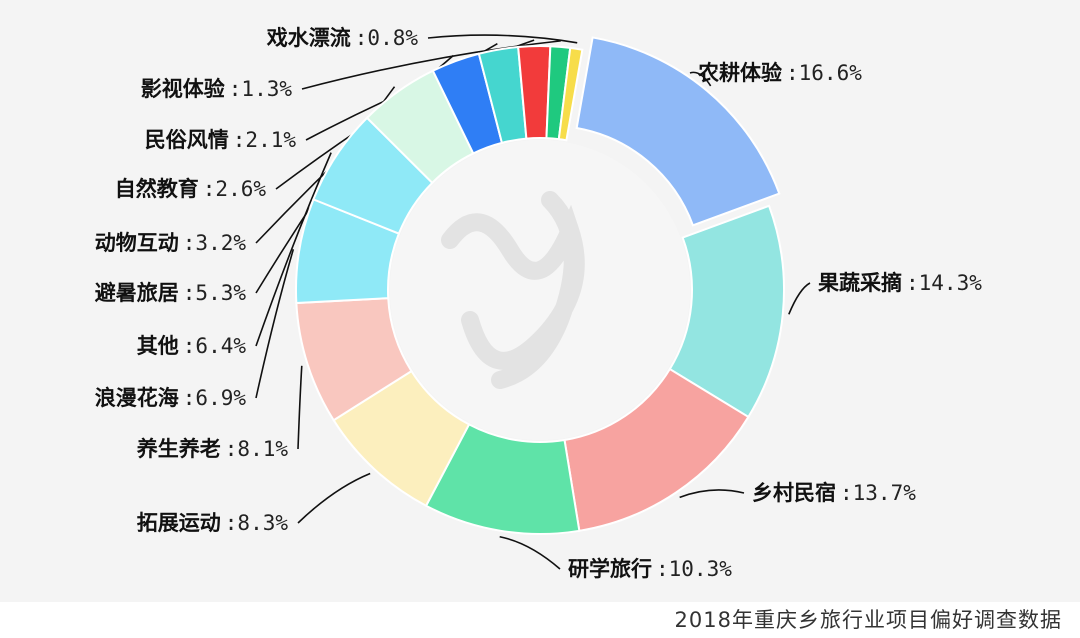 The height and width of the screenshot is (638, 1080). What do you see at coordinates (794, 493) in the screenshot?
I see `slice-label-name-2: 乡村民宿` at bounding box center [794, 493].